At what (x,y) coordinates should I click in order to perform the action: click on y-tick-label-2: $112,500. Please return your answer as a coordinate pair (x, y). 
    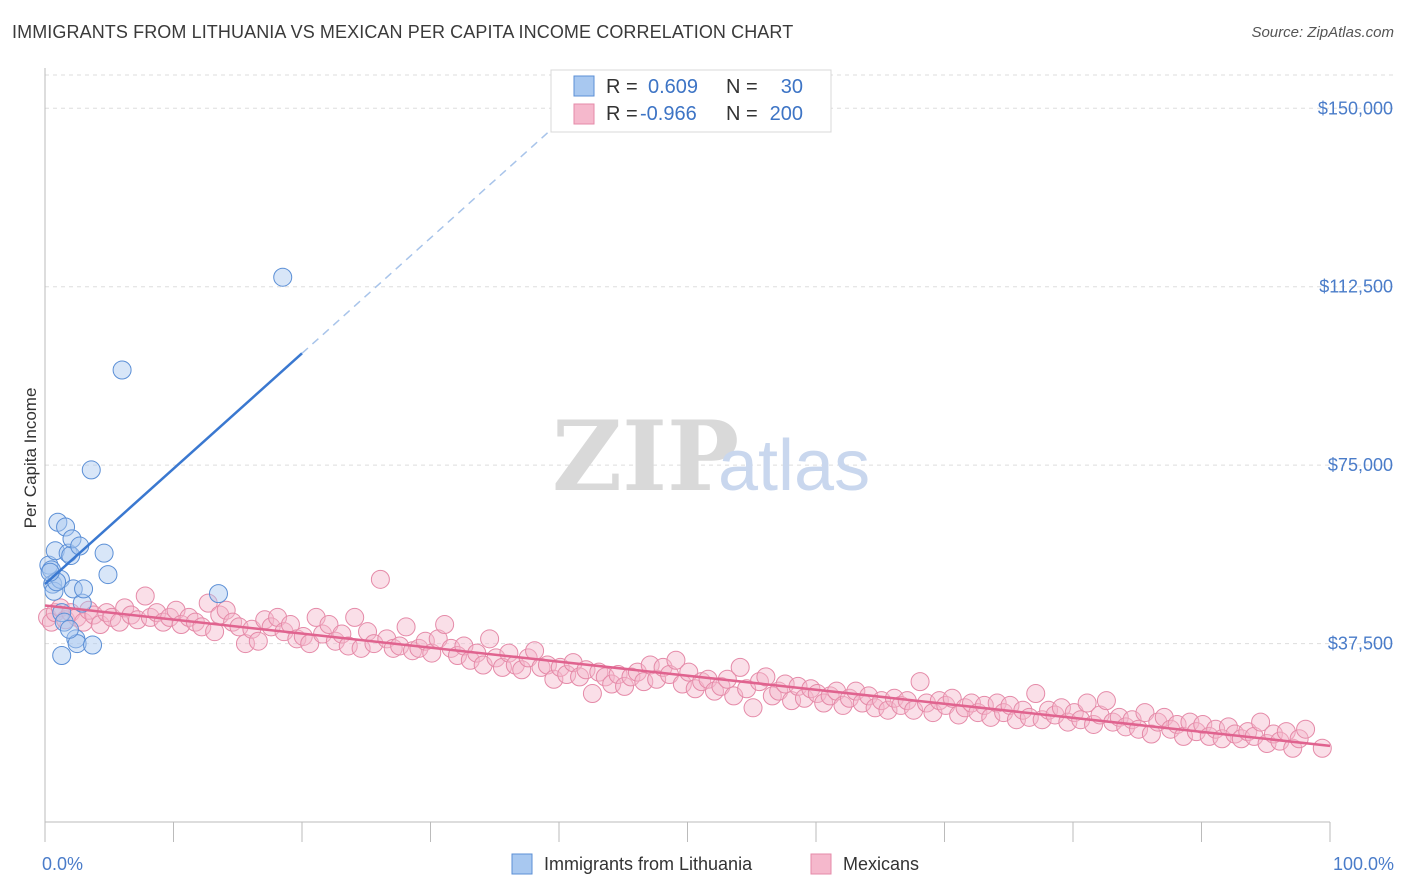
    Looking at the image, I should click on (1356, 287).